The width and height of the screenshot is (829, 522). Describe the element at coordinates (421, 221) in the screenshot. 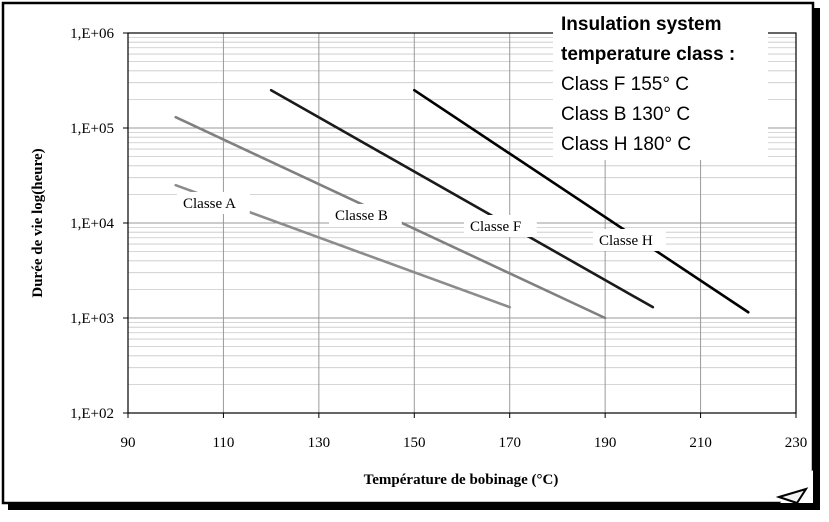

I see `series-labels: Classe A Classe B Classe F Classe H` at that location.